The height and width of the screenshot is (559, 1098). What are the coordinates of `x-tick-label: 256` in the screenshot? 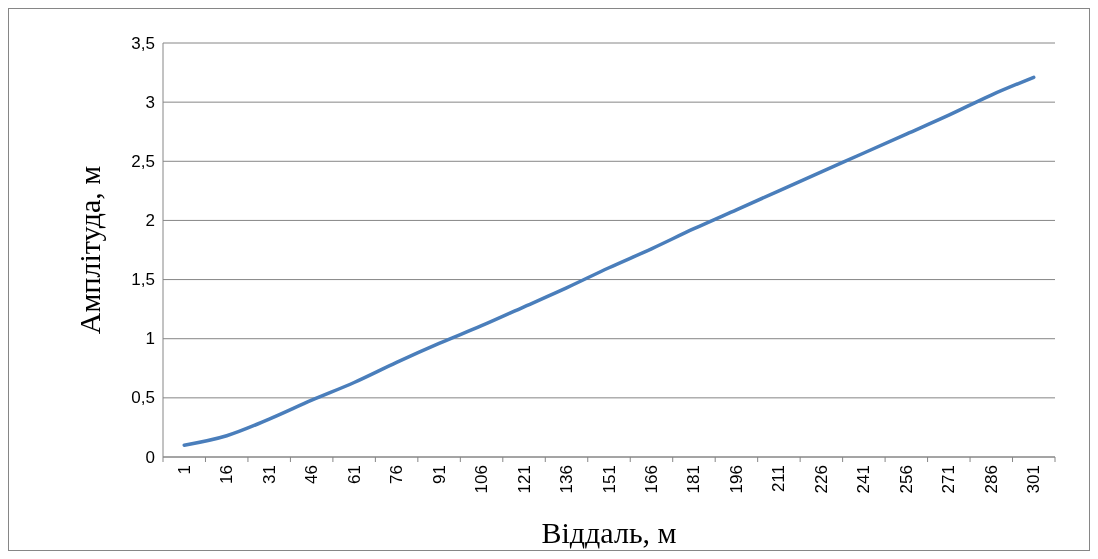 It's located at (906, 479).